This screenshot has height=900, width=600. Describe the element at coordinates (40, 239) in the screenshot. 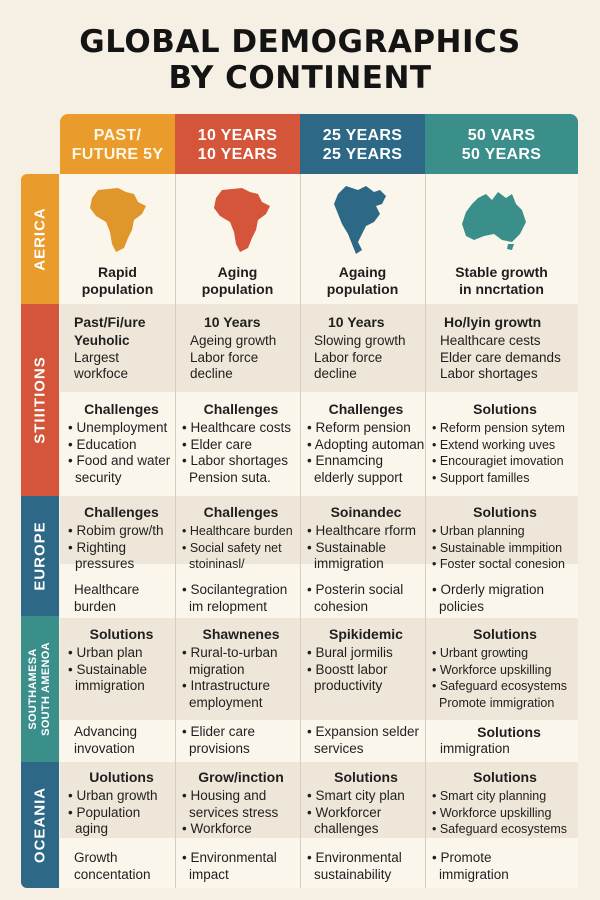

I see `row-label-africa: AERICA` at that location.